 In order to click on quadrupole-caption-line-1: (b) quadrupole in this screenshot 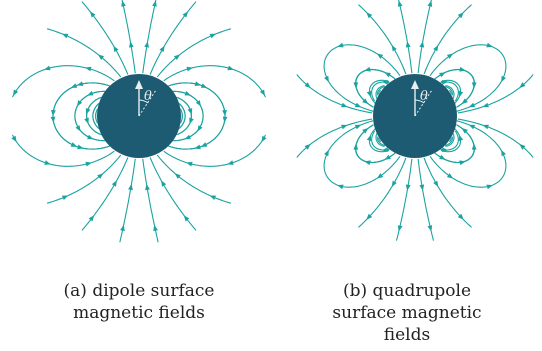, I will do `click(407, 291)`.